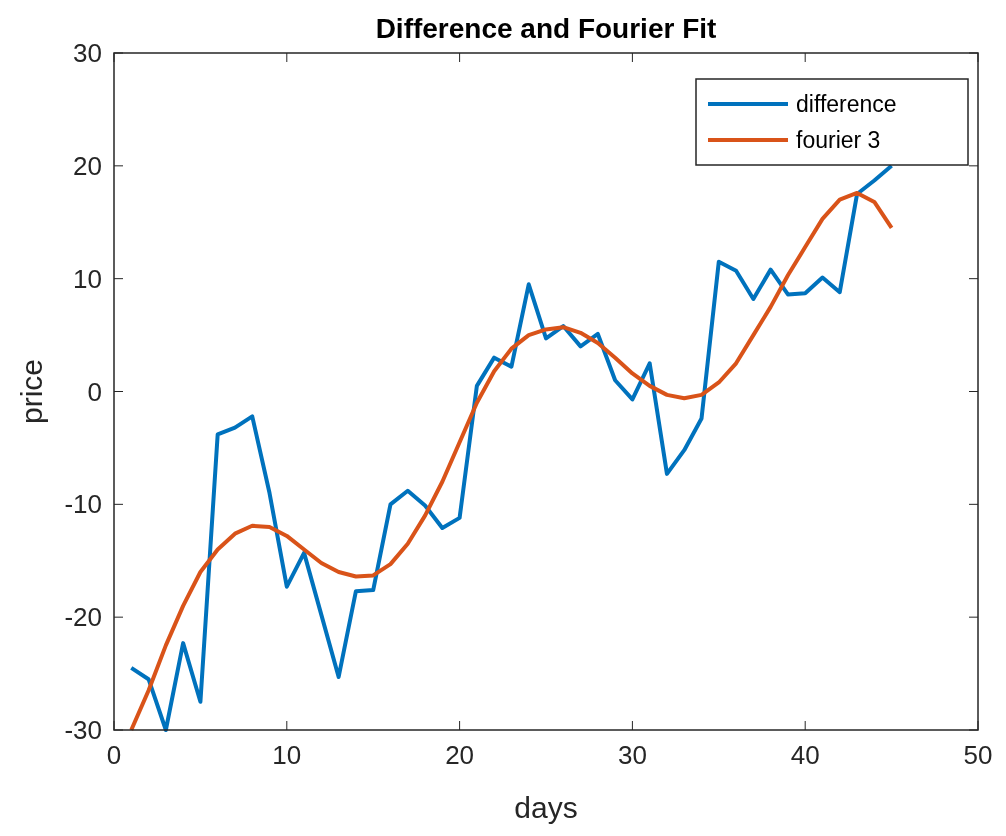 Image resolution: width=1006 pixels, height=836 pixels. What do you see at coordinates (31, 391) in the screenshot?
I see `y-axis-title: price` at bounding box center [31, 391].